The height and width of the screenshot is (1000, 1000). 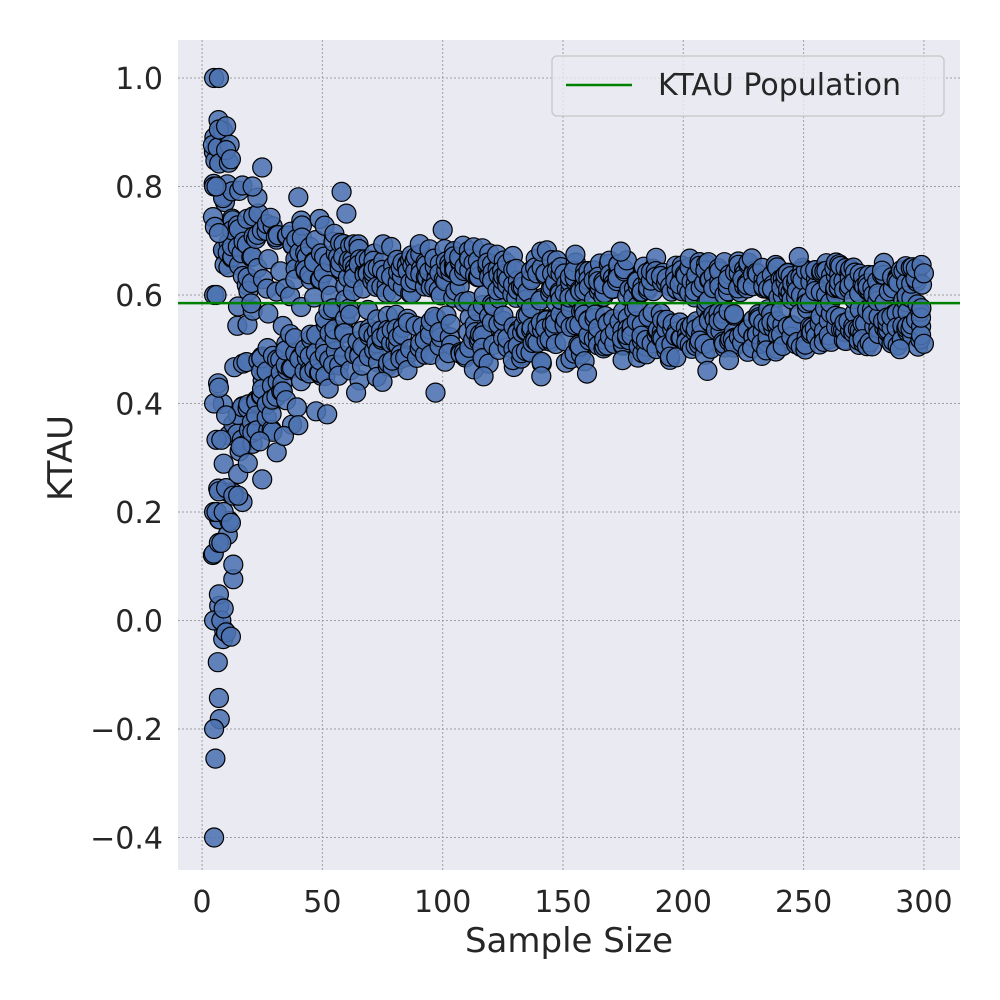 What do you see at coordinates (803, 902) in the screenshot?
I see `x-tick-label: 250` at bounding box center [803, 902].